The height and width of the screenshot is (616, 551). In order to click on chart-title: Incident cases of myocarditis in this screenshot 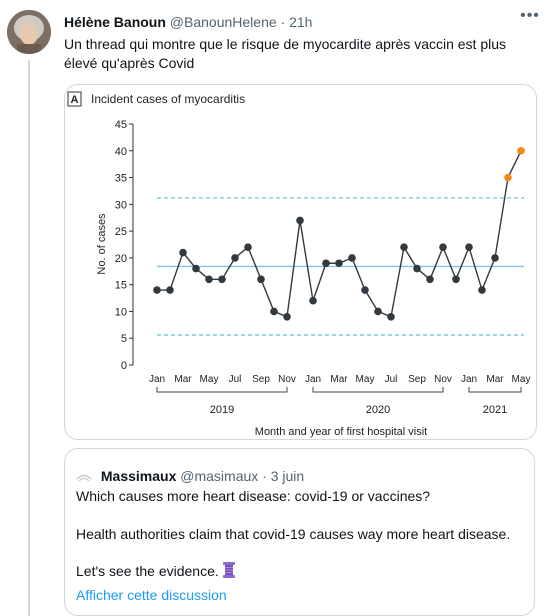, I will do `click(168, 99)`.